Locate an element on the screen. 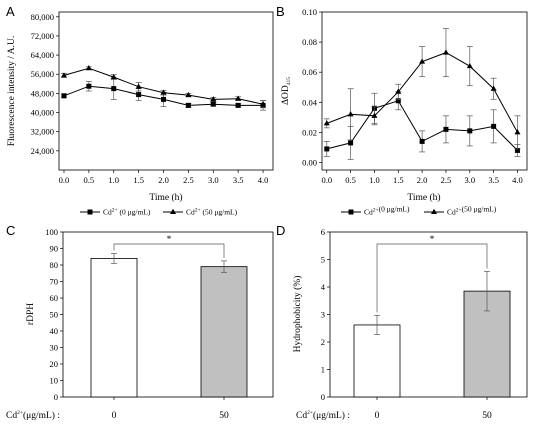  pA-y-tick-label: 32,000 is located at coordinates (42, 132).